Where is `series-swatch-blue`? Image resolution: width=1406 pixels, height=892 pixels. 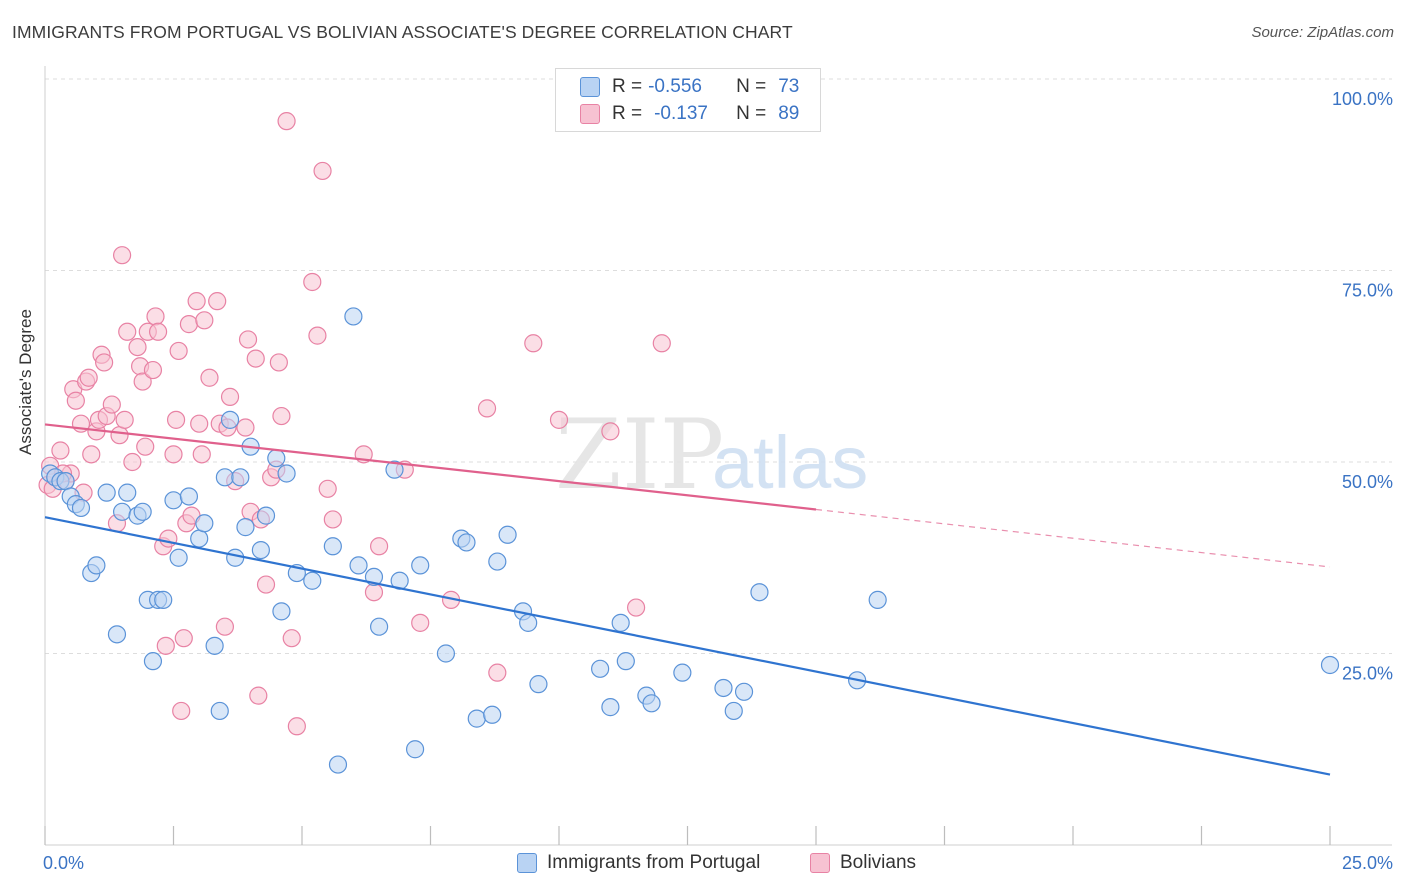 series-swatch-blue is located at coordinates (527, 863).